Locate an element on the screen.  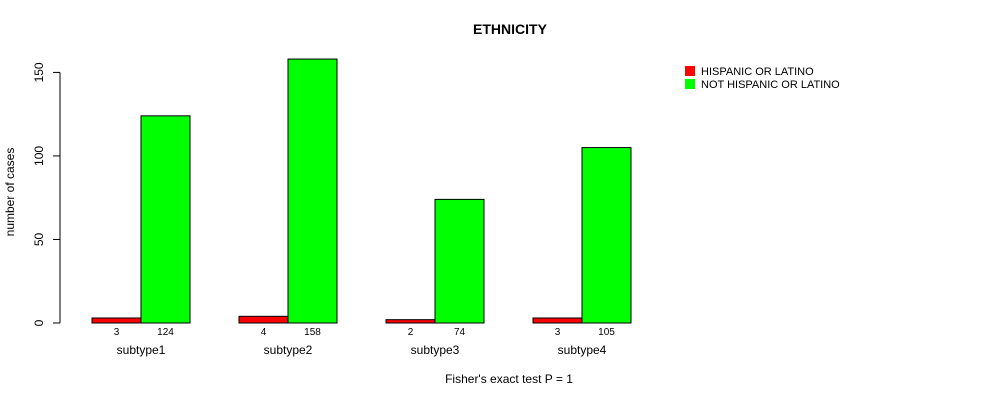
legend-label: HISPANIC OR LATINO is located at coordinates (757, 72).